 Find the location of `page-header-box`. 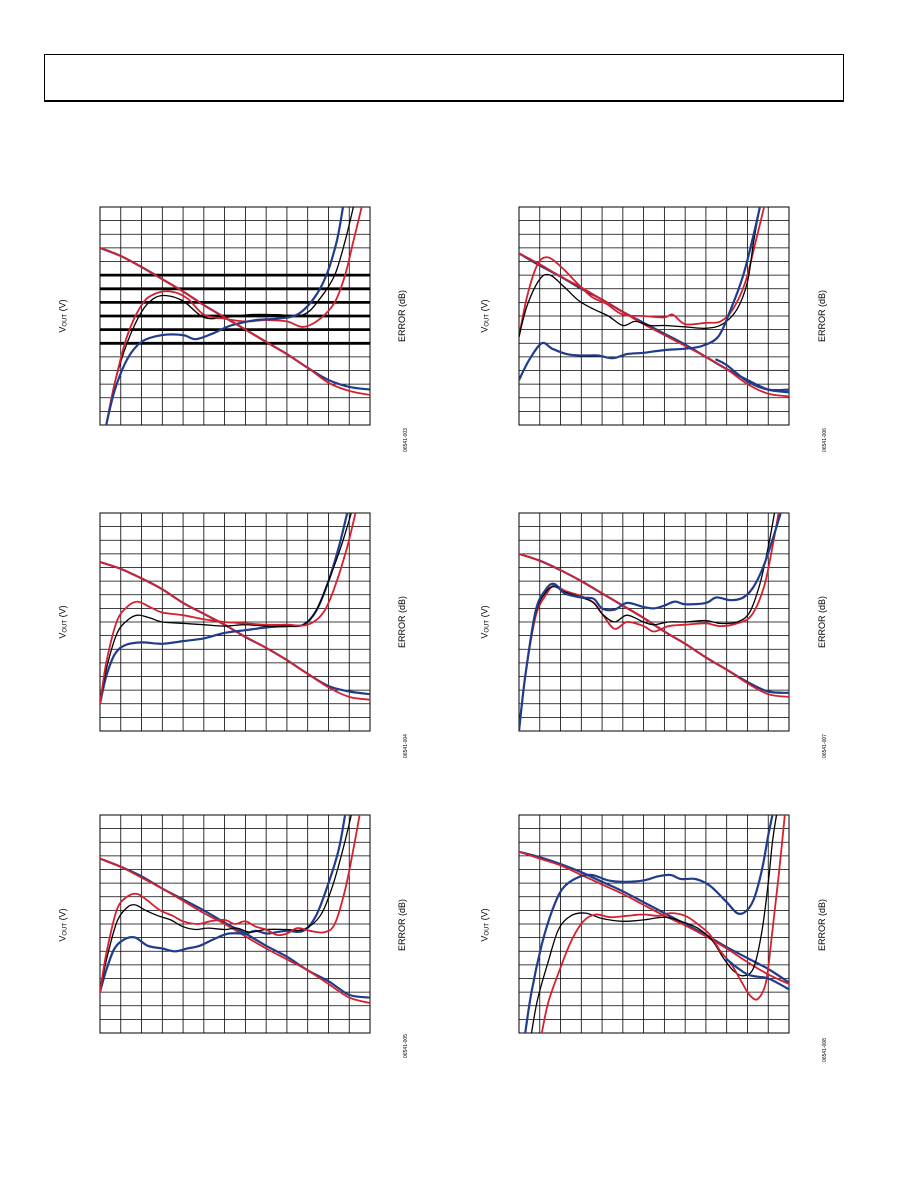

page-header-box is located at coordinates (444, 78).